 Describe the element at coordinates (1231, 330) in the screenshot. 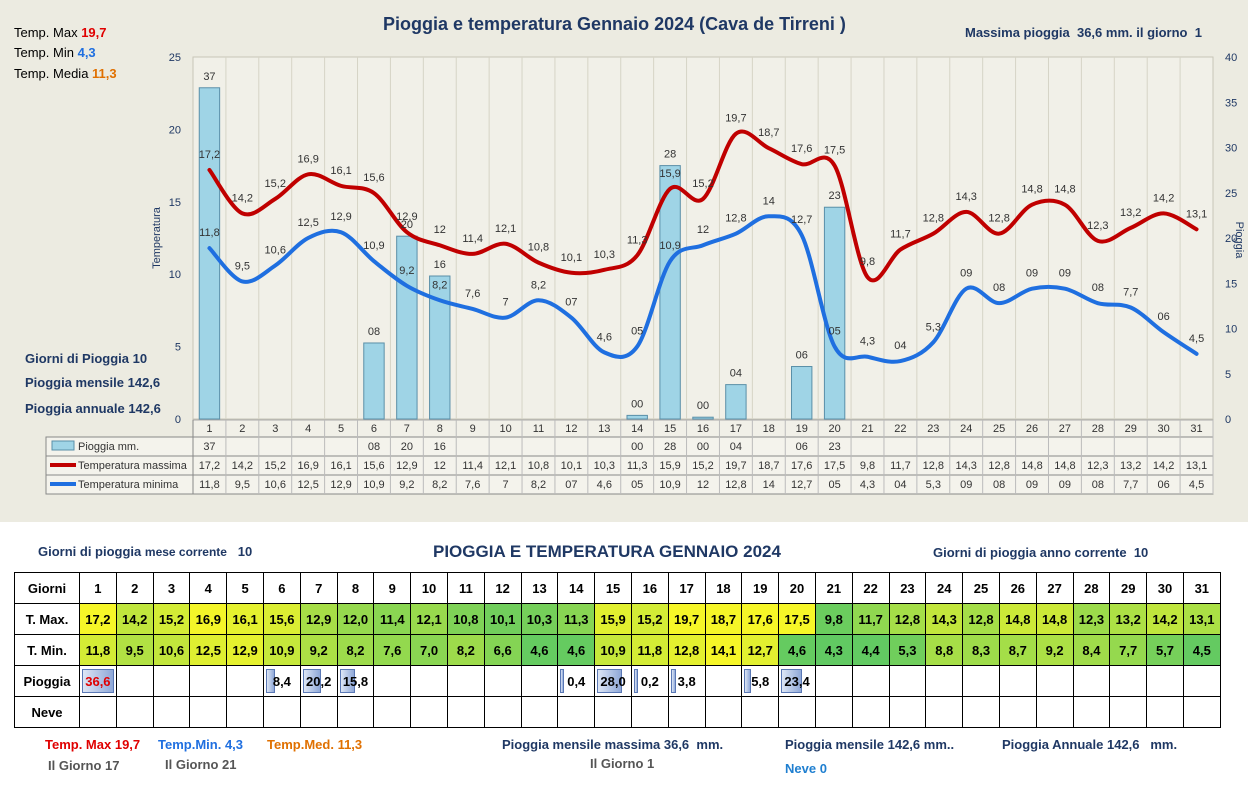

I see `right-tick-label: 10` at that location.